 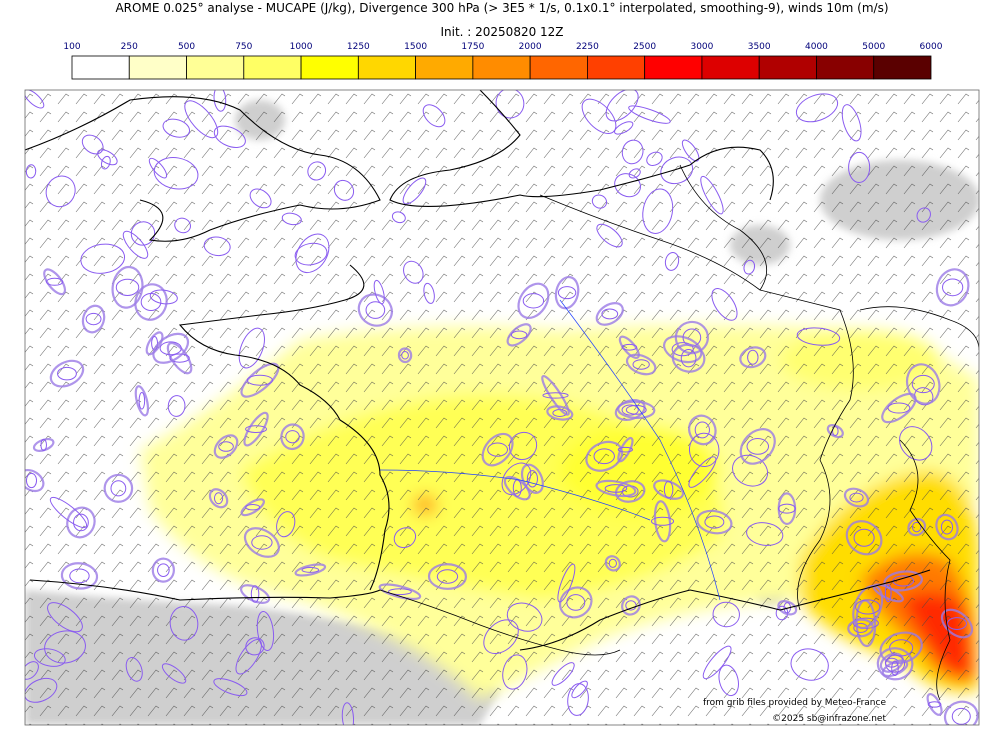 What do you see at coordinates (71, 47) in the screenshot?
I see `colorbar-label: 100` at bounding box center [71, 47].